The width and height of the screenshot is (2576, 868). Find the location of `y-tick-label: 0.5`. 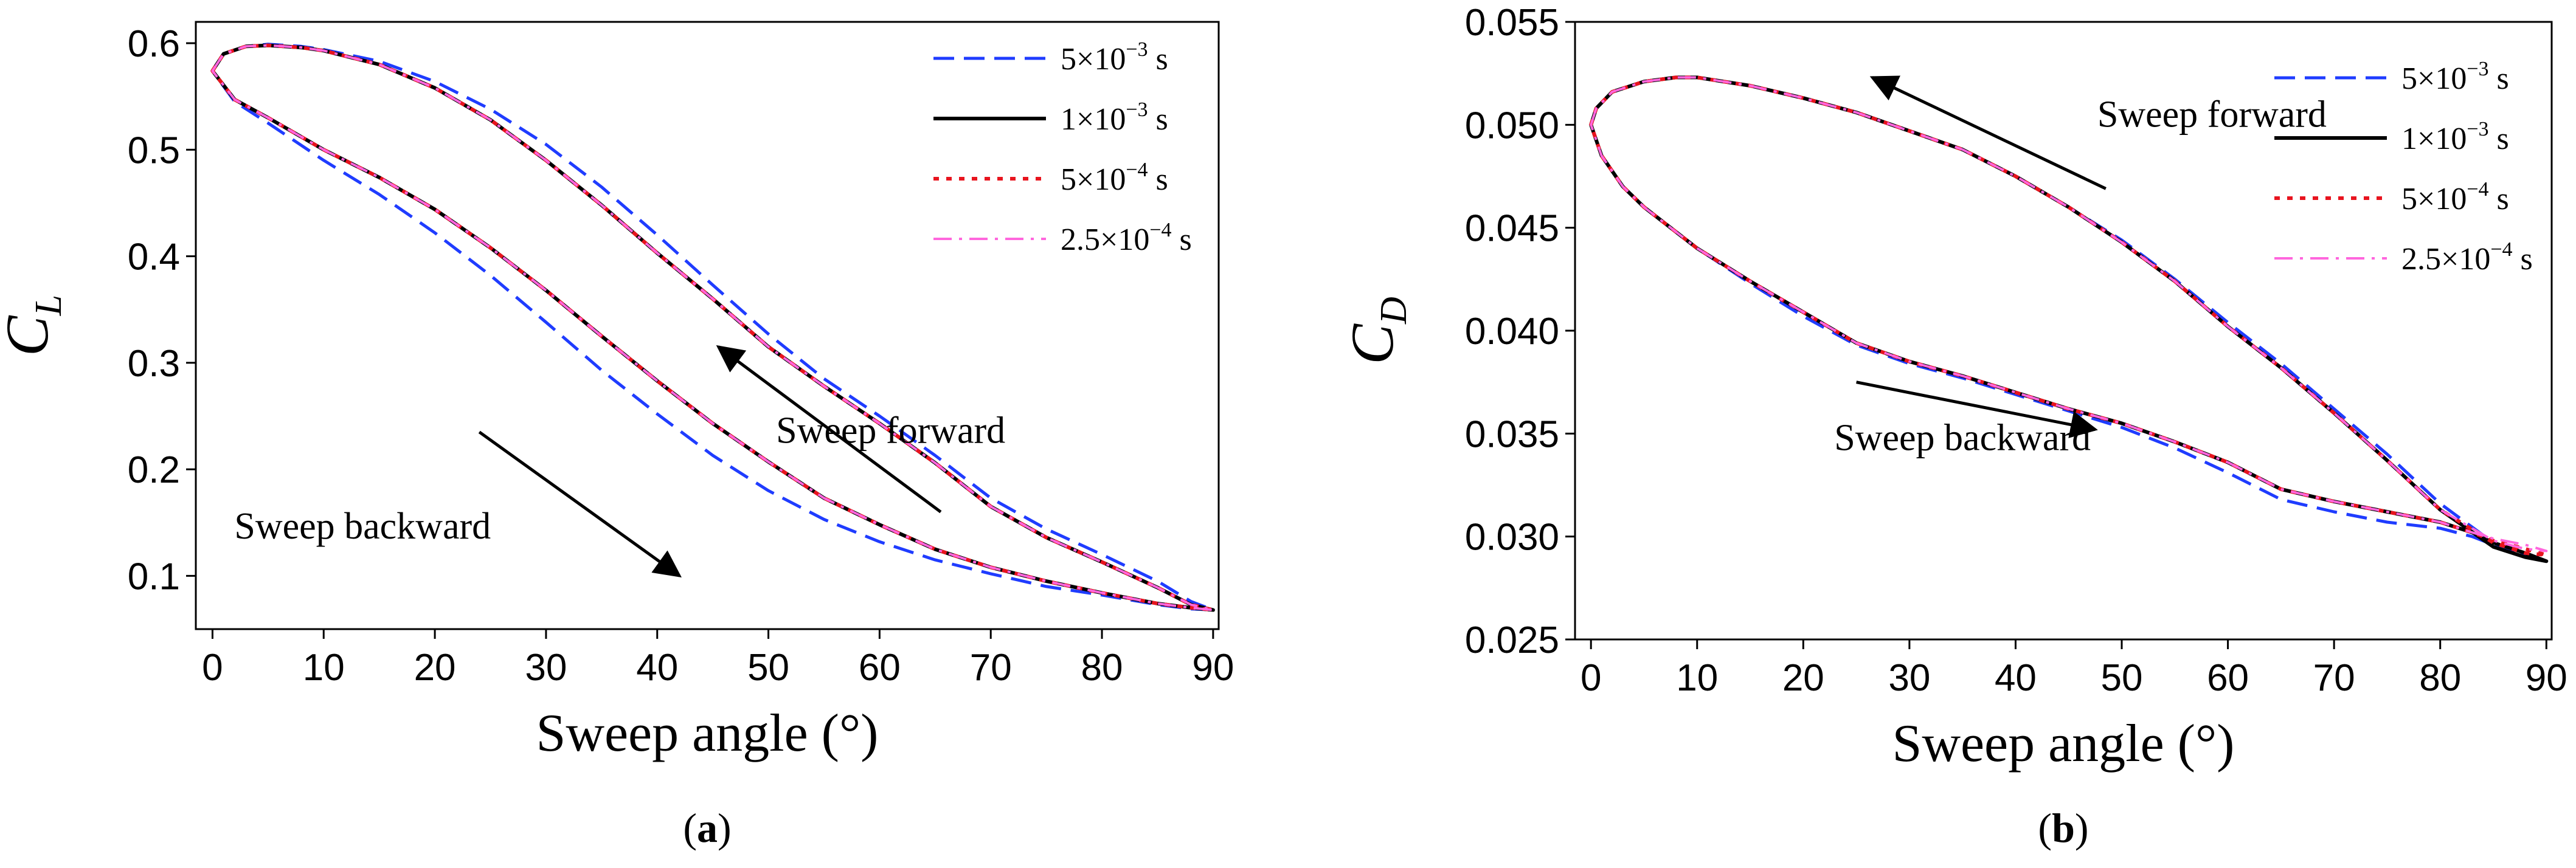

y-tick-label: 0.5 is located at coordinates (154, 150).